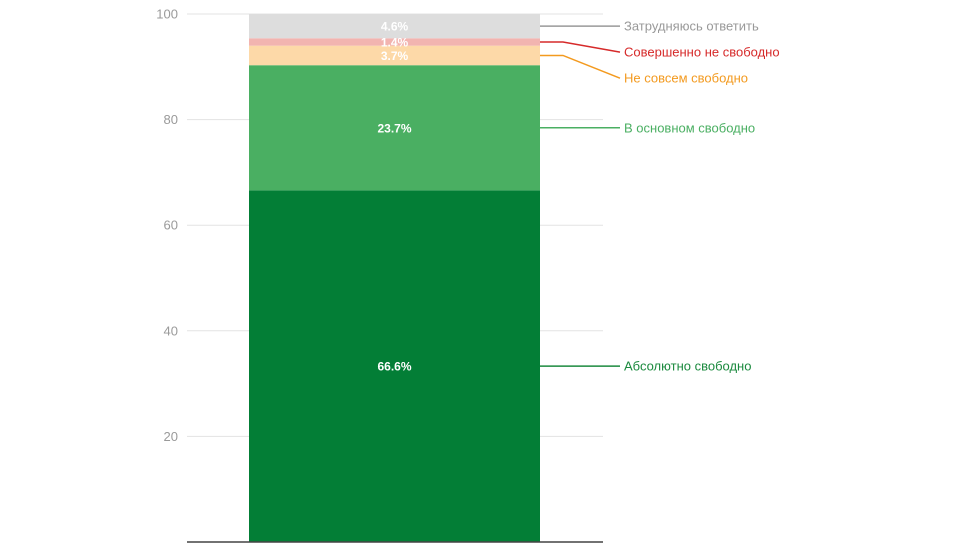 This screenshot has width=974, height=557. I want to click on segment-value-label: 23.7%, so click(394, 128).